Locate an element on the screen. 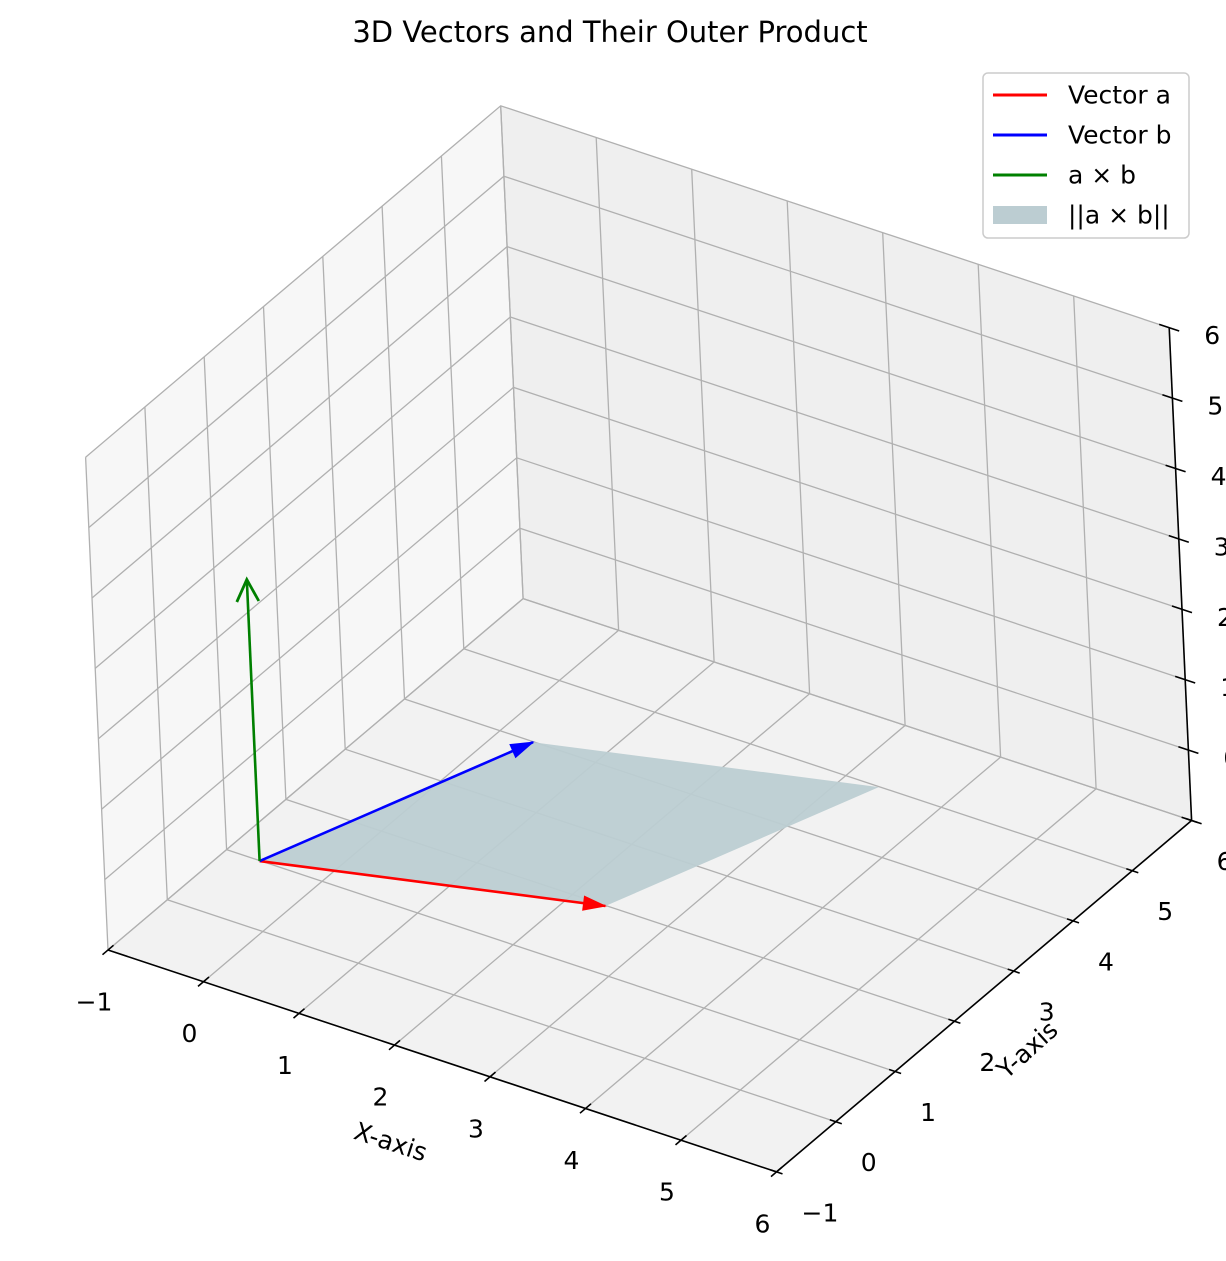 The height and width of the screenshot is (1261, 1226). legend-item: Vector a is located at coordinates (1082, 95).